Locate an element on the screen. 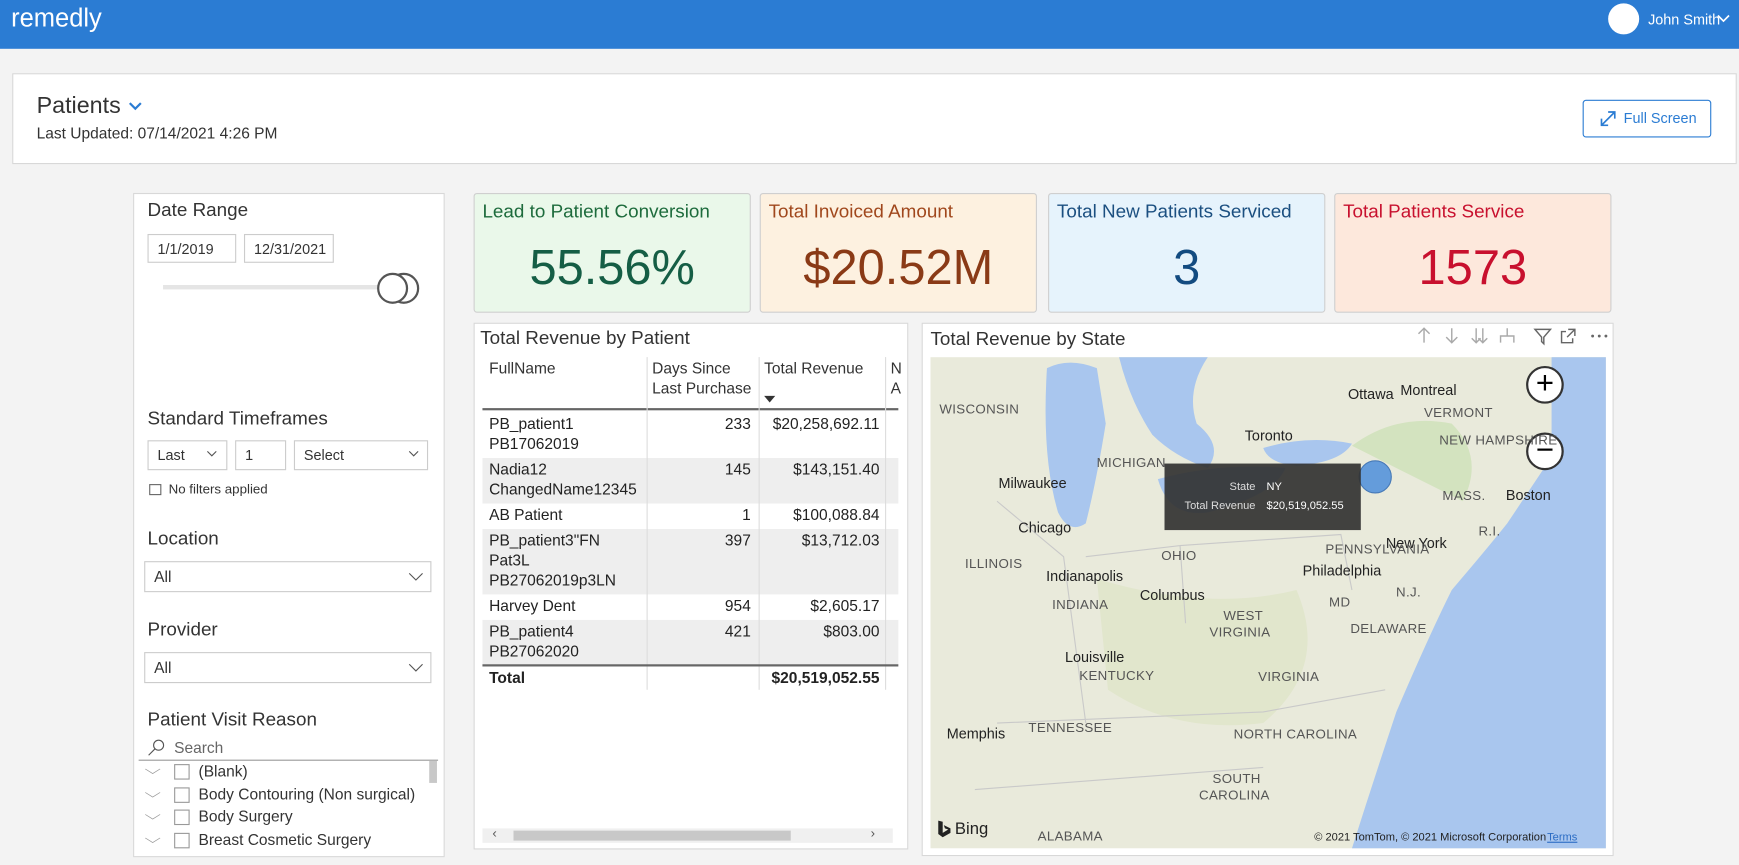 This screenshot has height=865, width=1739. cell-revenue: $803.00 is located at coordinates (851, 631).